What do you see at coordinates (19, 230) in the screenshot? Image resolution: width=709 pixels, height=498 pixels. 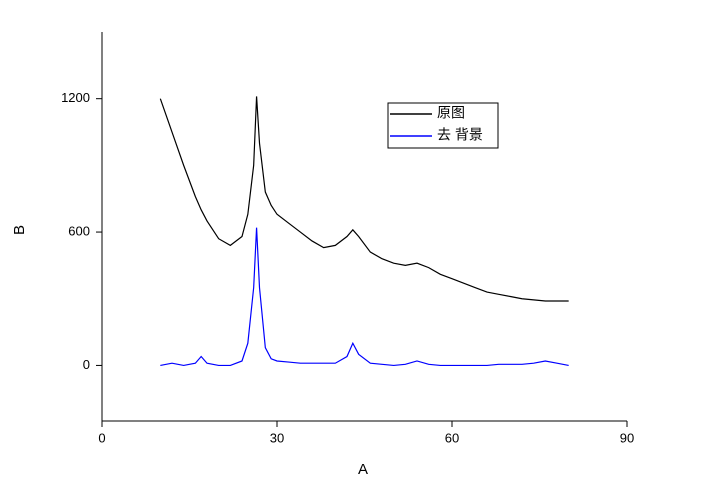 I see `y-axis-label: B` at bounding box center [19, 230].